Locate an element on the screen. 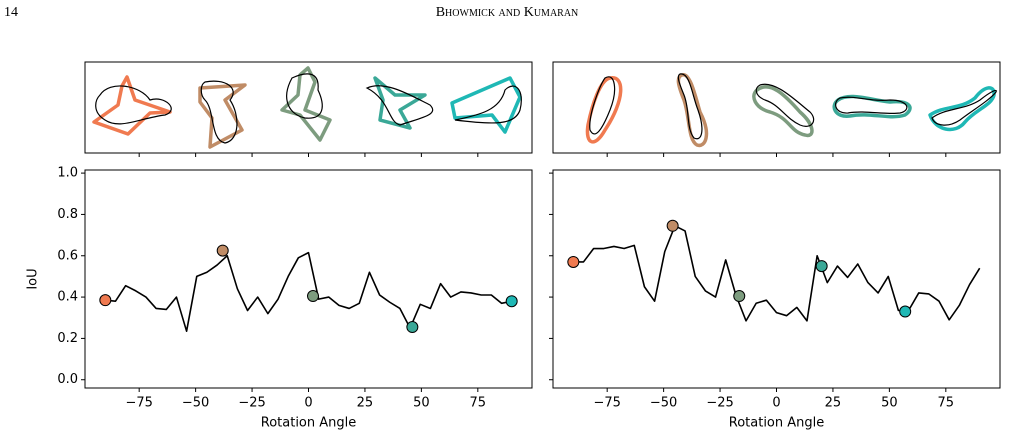 Image resolution: width=1014 pixels, height=437 pixels. y-tick-label: 0.8 is located at coordinates (67, 214).